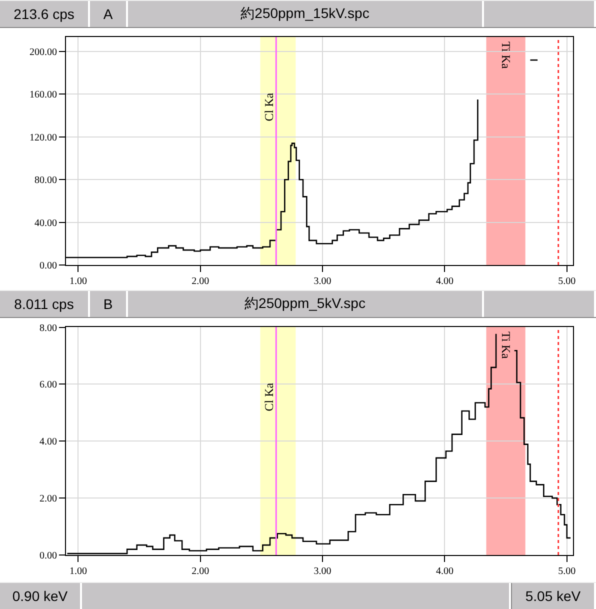 This screenshot has height=609, width=596. Describe the element at coordinates (45, 304) in the screenshot. I see `text: 8.011 cps` at that location.